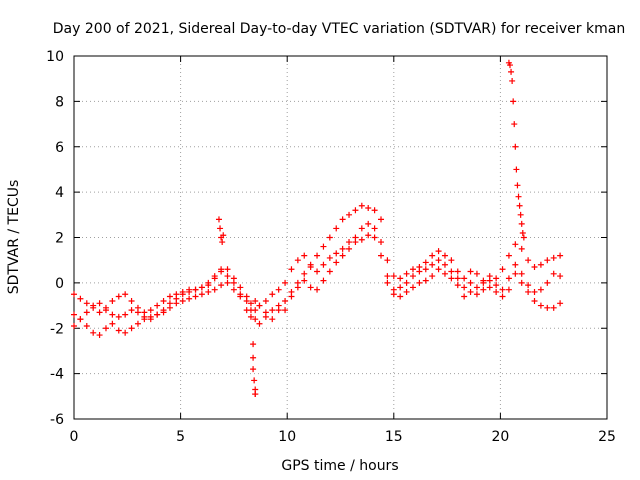 The width and height of the screenshot is (640, 480). I want to click on y-tick-label: 2, so click(59, 239).